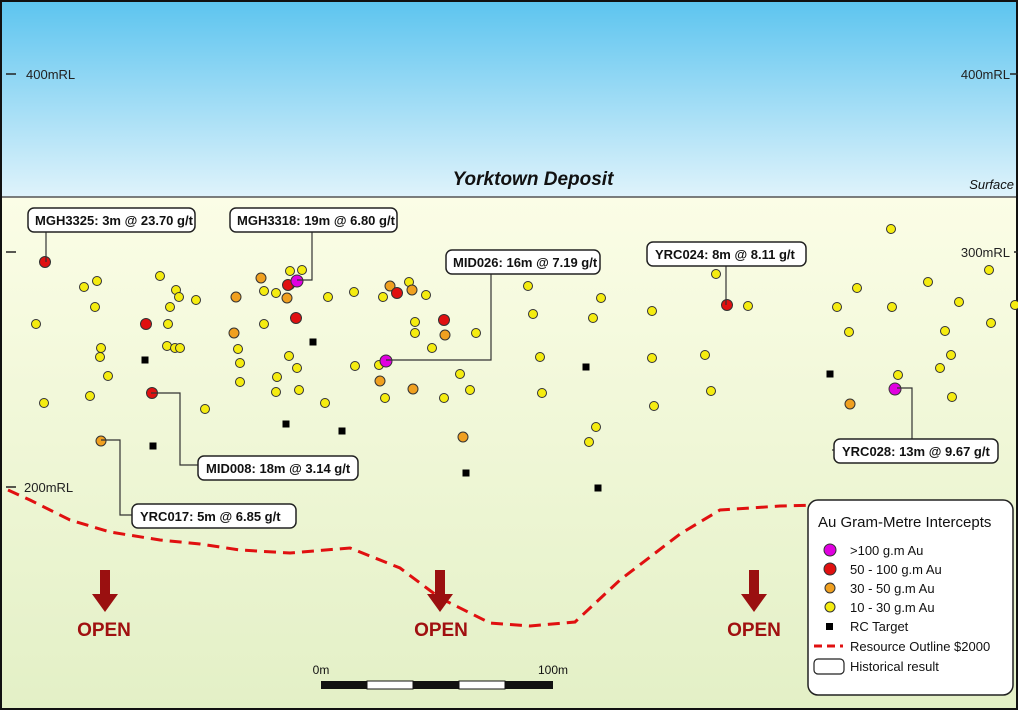 The width and height of the screenshot is (1018, 715). Describe the element at coordinates (48, 487) in the screenshot. I see `level-200-left-label: 200mRL` at that location.